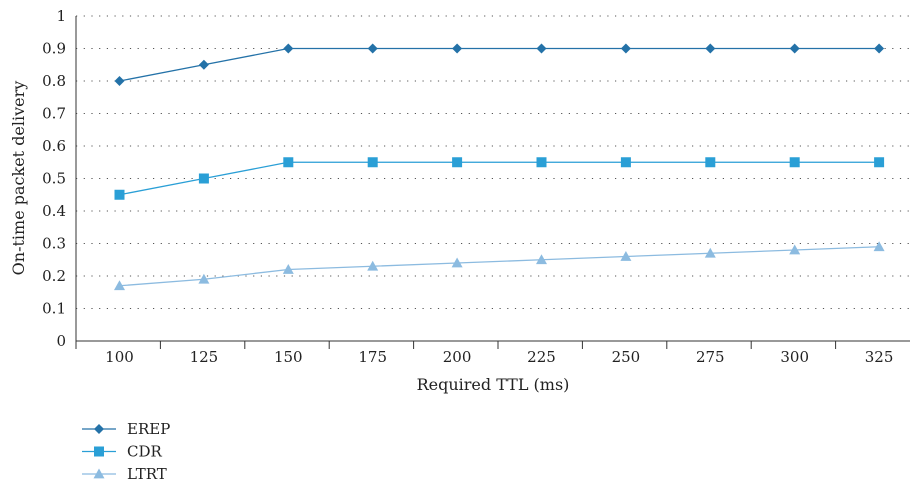 The height and width of the screenshot is (489, 911). What do you see at coordinates (626, 357) in the screenshot?
I see `x-tick-label-6: 250` at bounding box center [626, 357].